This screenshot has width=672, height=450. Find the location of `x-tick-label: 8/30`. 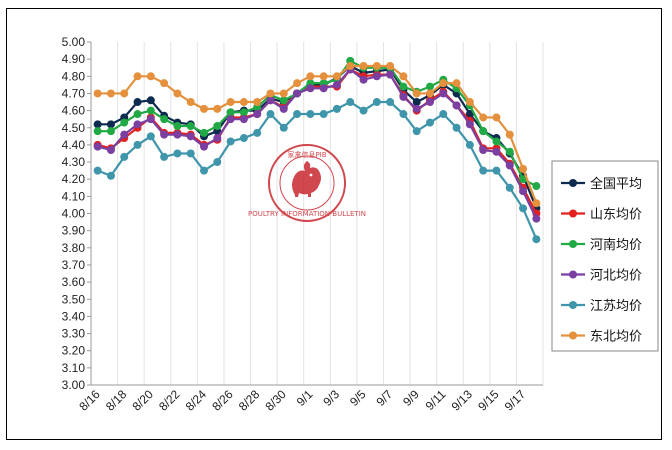

x-tick-label: 8/30 is located at coordinates (275, 400).